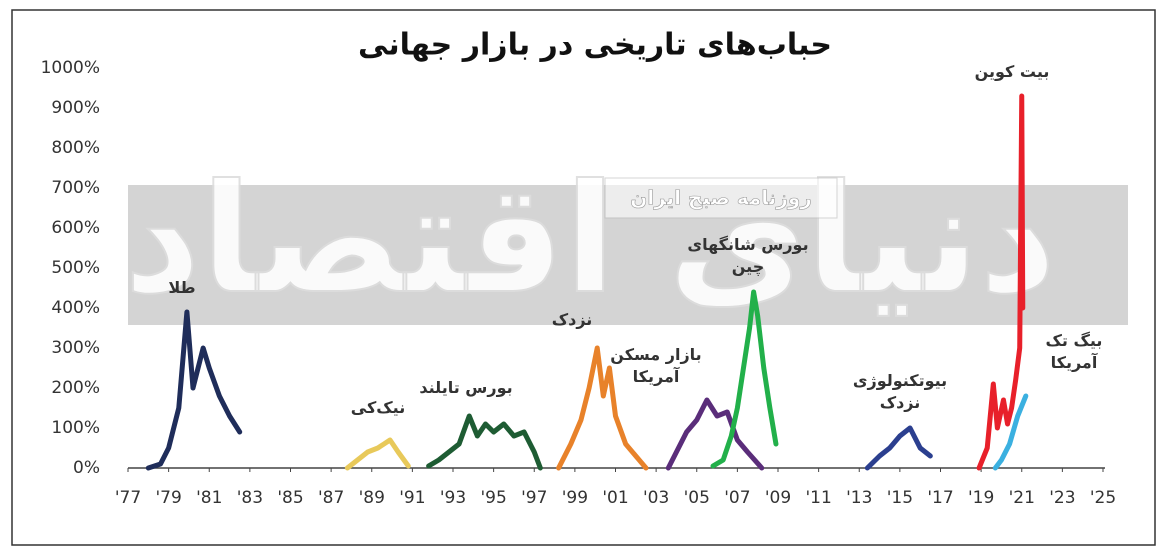 This screenshot has width=1166, height=551. Describe the element at coordinates (75, 268) in the screenshot. I see `y-tick-label: 500%` at that location.